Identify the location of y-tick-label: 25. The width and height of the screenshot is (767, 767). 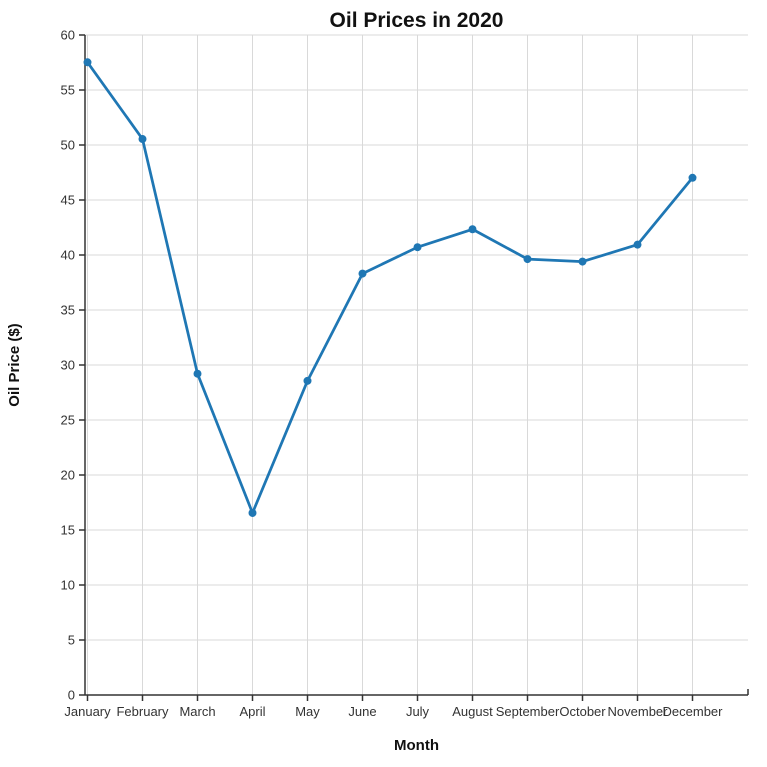
(68, 420).